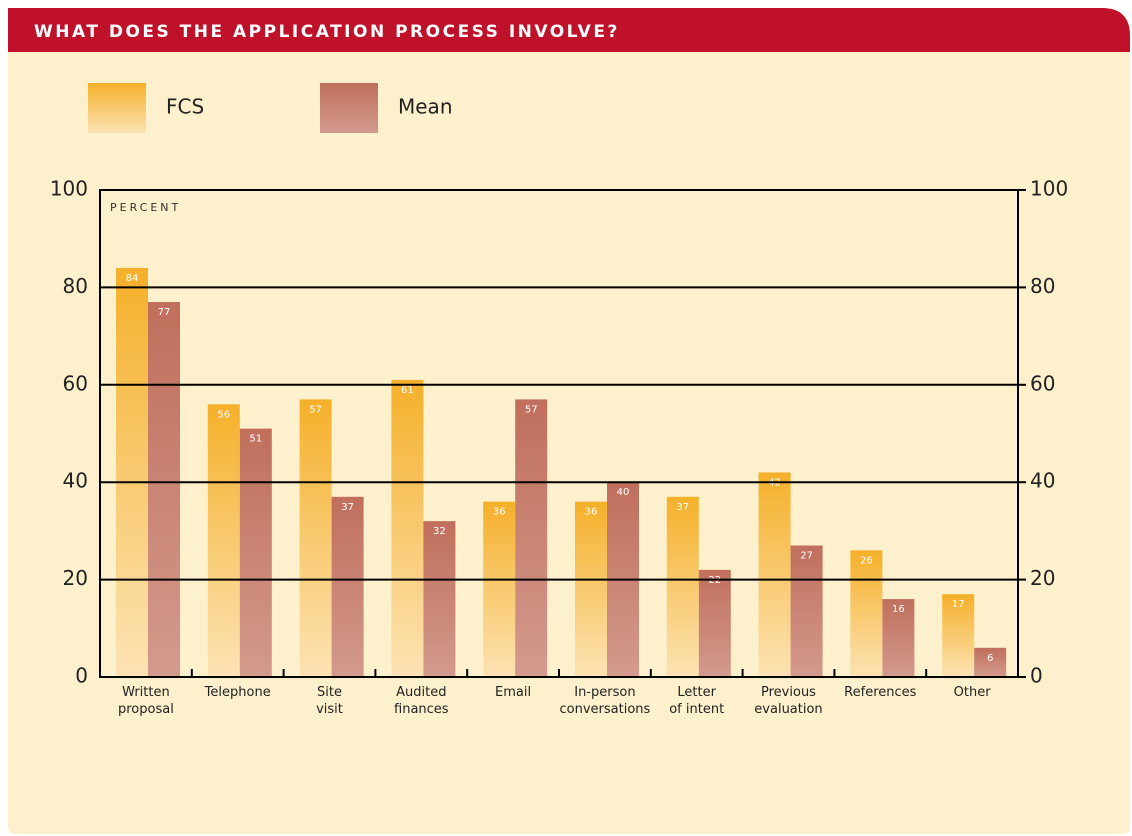 This screenshot has height=836, width=1132. Describe the element at coordinates (329, 701) in the screenshot. I see `x-tick-label: Site visit` at that location.